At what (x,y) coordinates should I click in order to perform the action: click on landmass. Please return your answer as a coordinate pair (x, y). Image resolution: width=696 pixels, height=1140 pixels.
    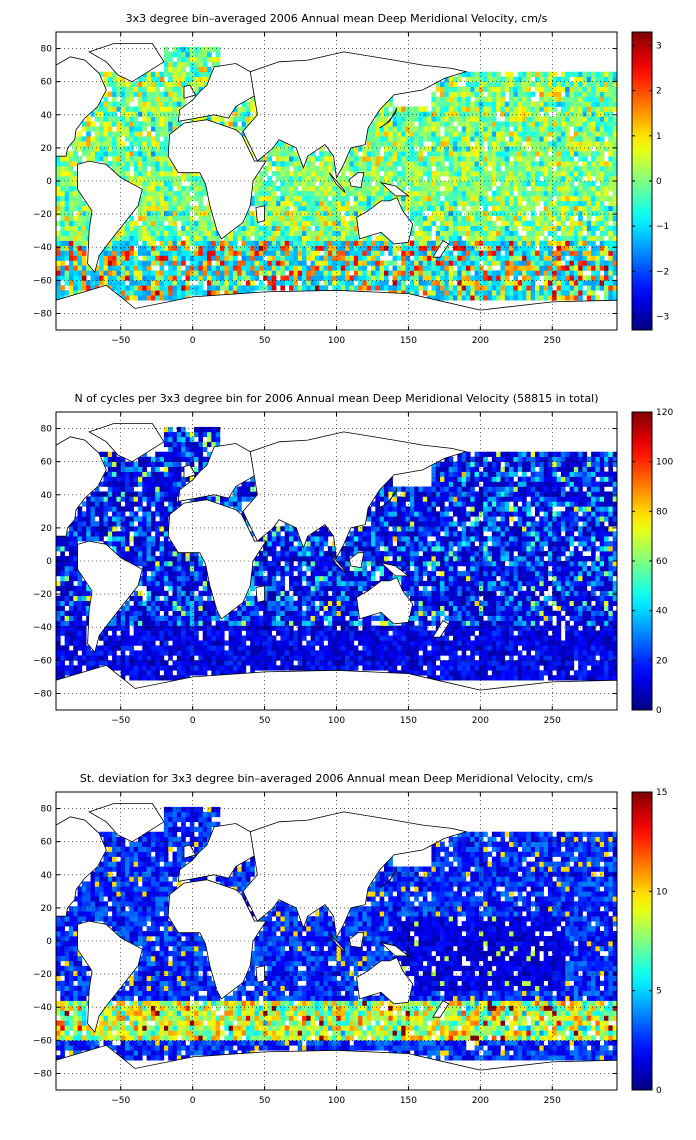
    Looking at the image, I should click on (441, 249).